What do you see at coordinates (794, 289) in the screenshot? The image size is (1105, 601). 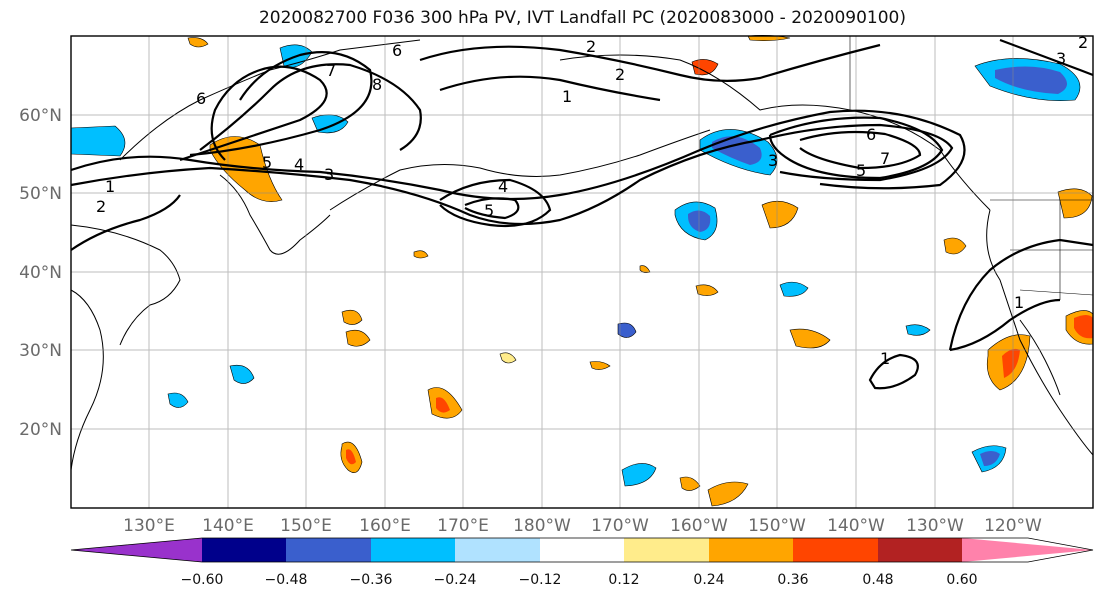 I see `neg-patch-s1` at bounding box center [794, 289].